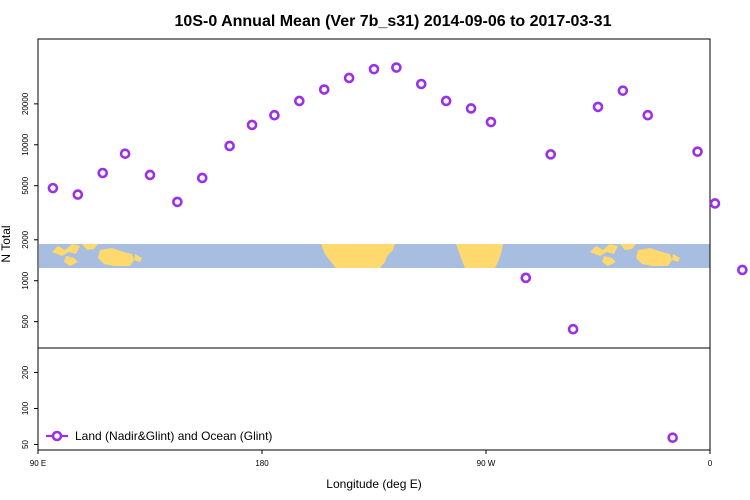 The image size is (750, 500). Describe the element at coordinates (25, 185) in the screenshot. I see `y-tick-label: 5000` at that location.